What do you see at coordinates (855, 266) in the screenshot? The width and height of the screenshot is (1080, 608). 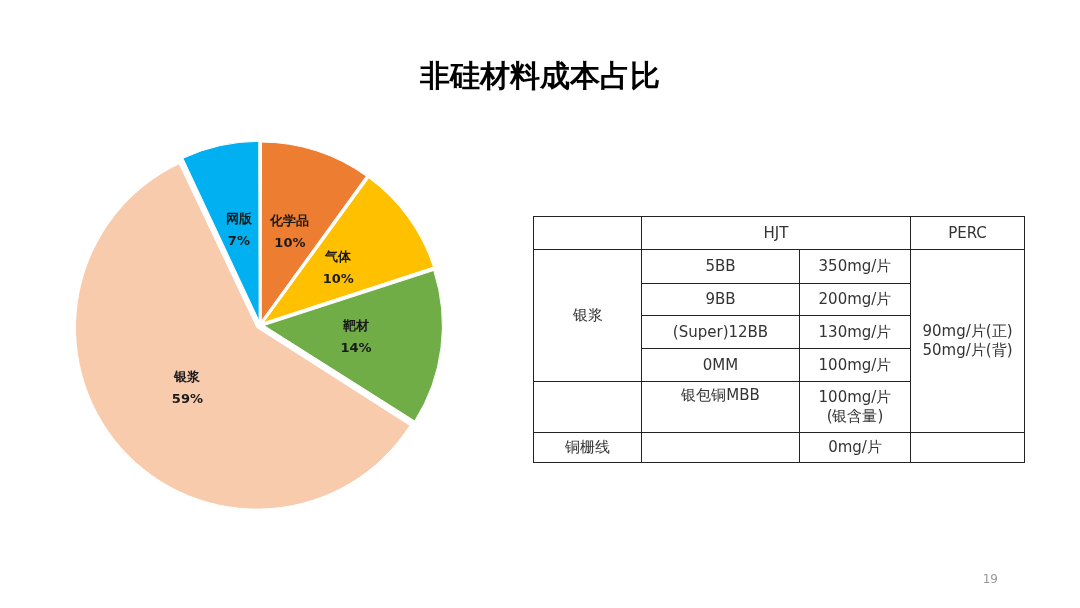 I see `text: 350mg/片` at bounding box center [855, 266].